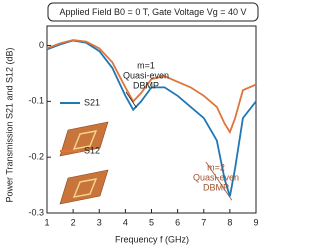 Image resolution: width=320 pixels, height=248 pixels. Describe the element at coordinates (151, 222) in the screenshot. I see `x-tick-label: 5` at that location.